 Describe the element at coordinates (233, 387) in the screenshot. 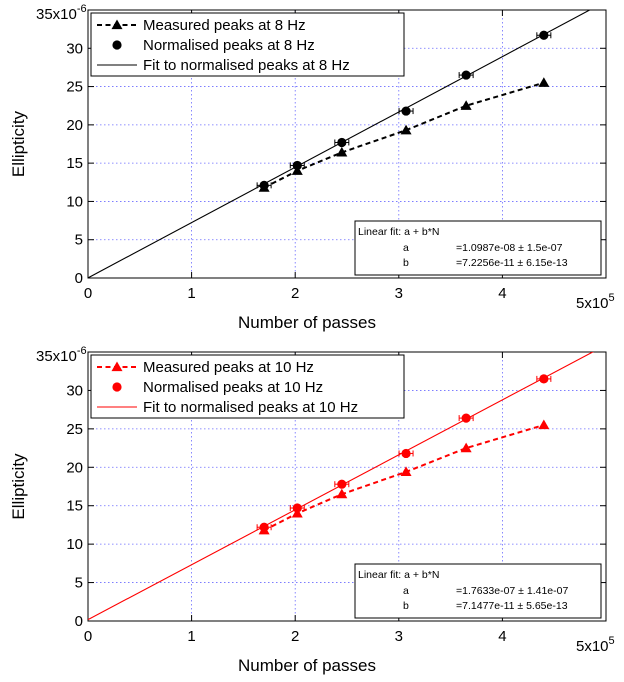

I see `legend-label: Normalised peaks at 10 Hz` at that location.